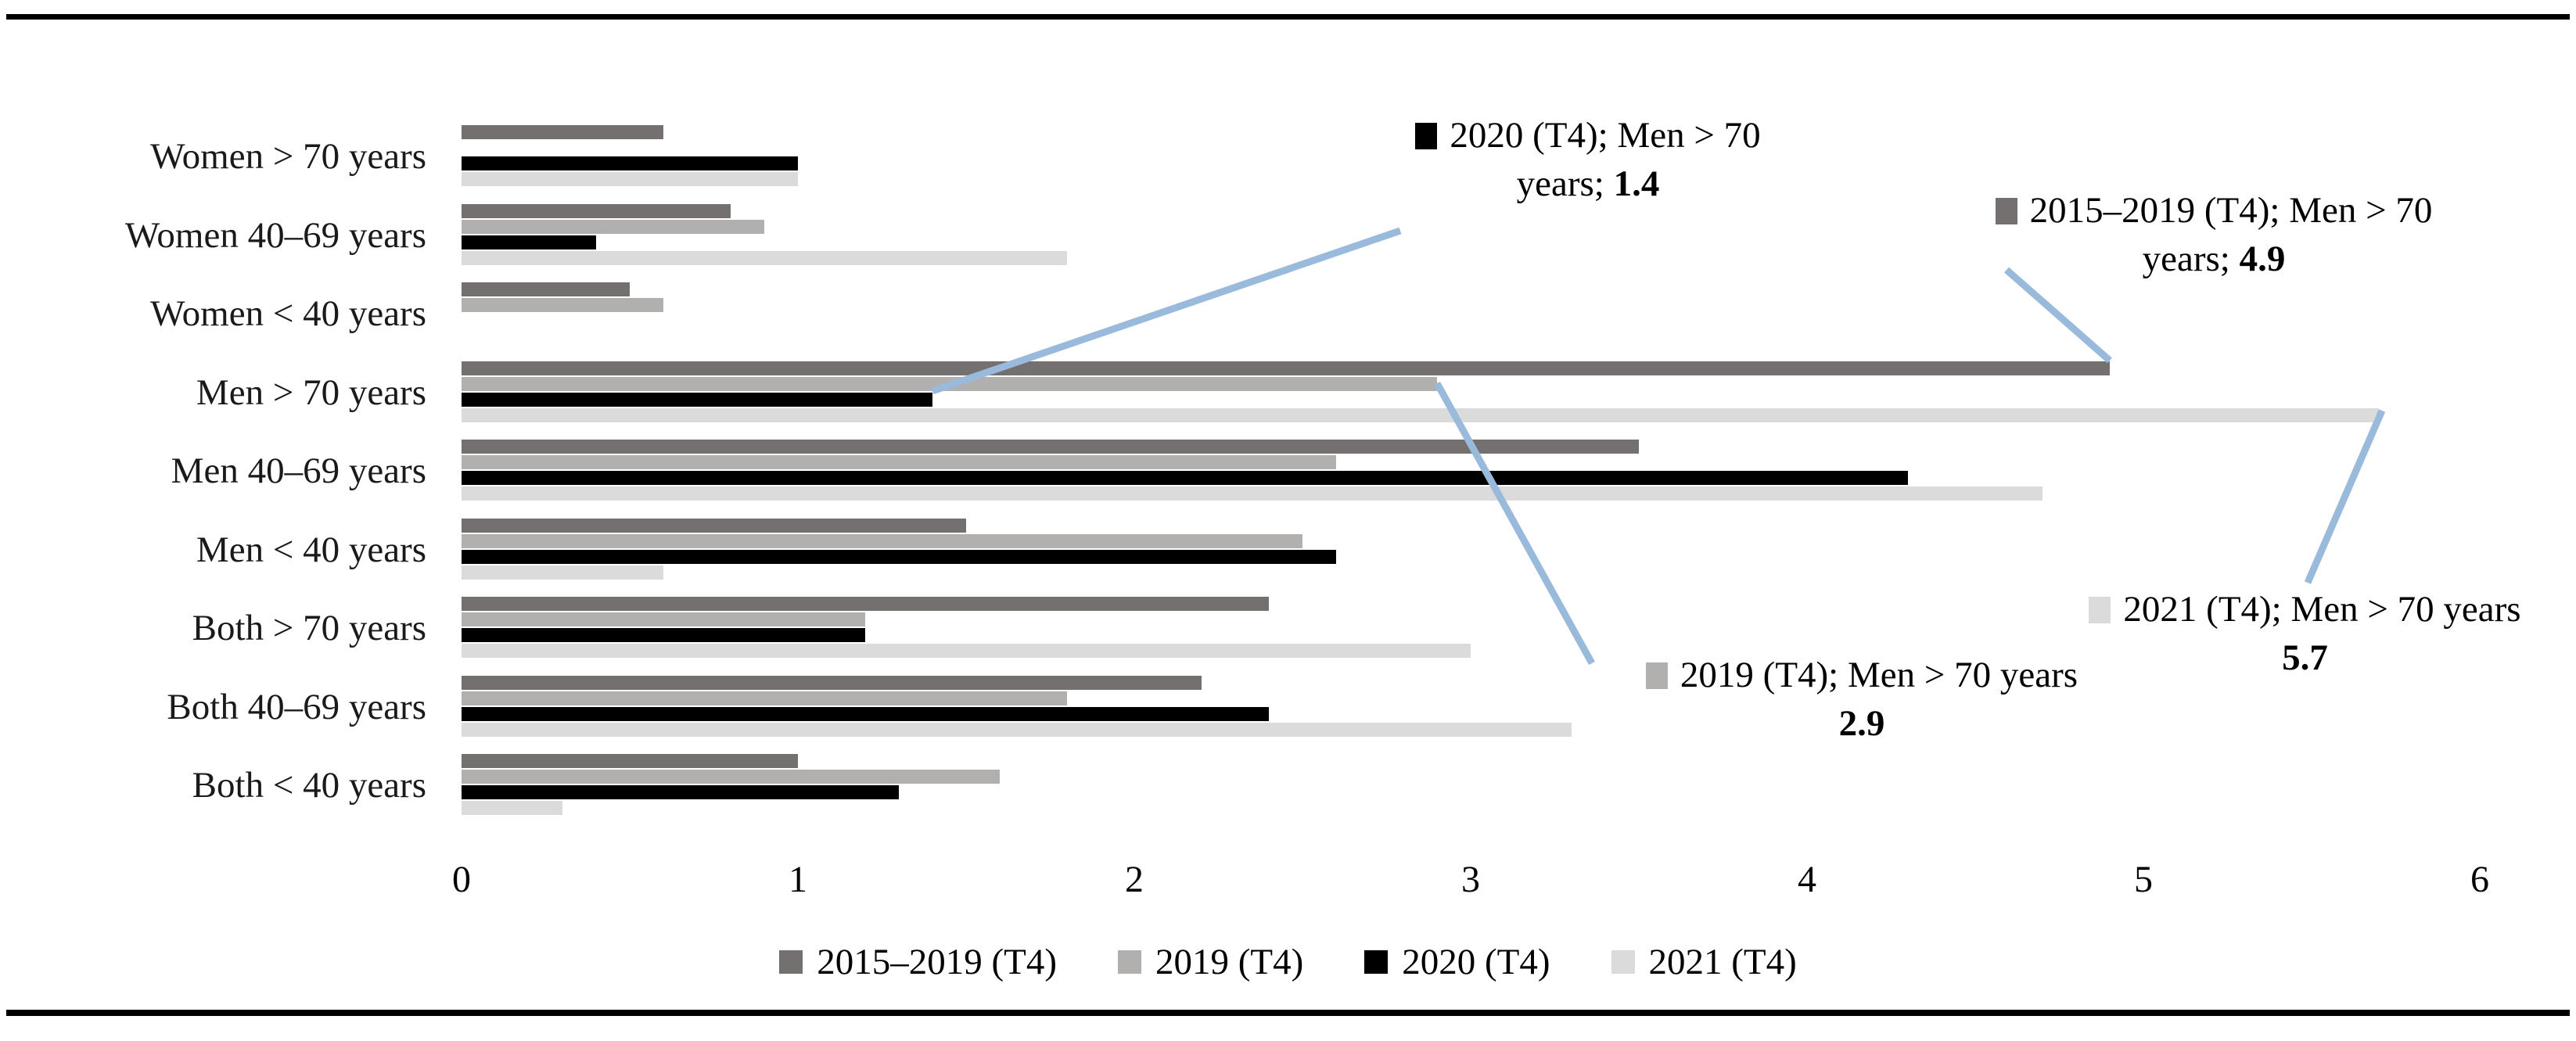  What do you see at coordinates (663, 619) in the screenshot?
I see `bar-2019-cat6` at bounding box center [663, 619].